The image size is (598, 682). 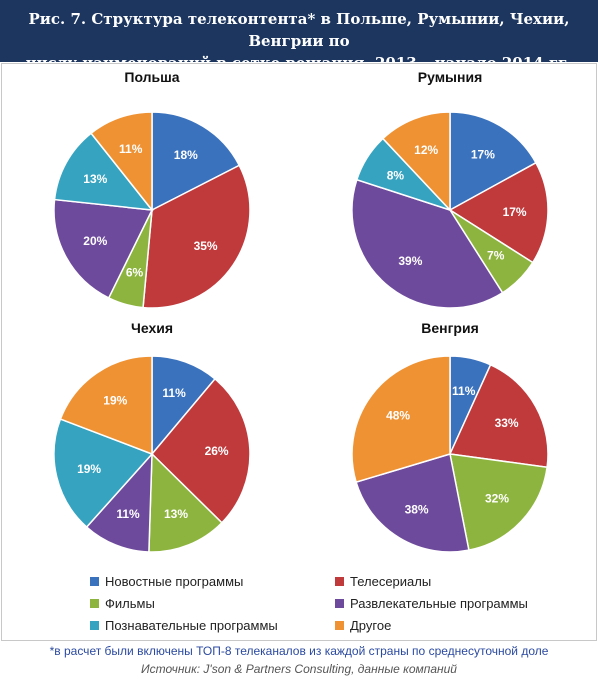 I want to click on slice-value-label: 35%, so click(x=206, y=246).